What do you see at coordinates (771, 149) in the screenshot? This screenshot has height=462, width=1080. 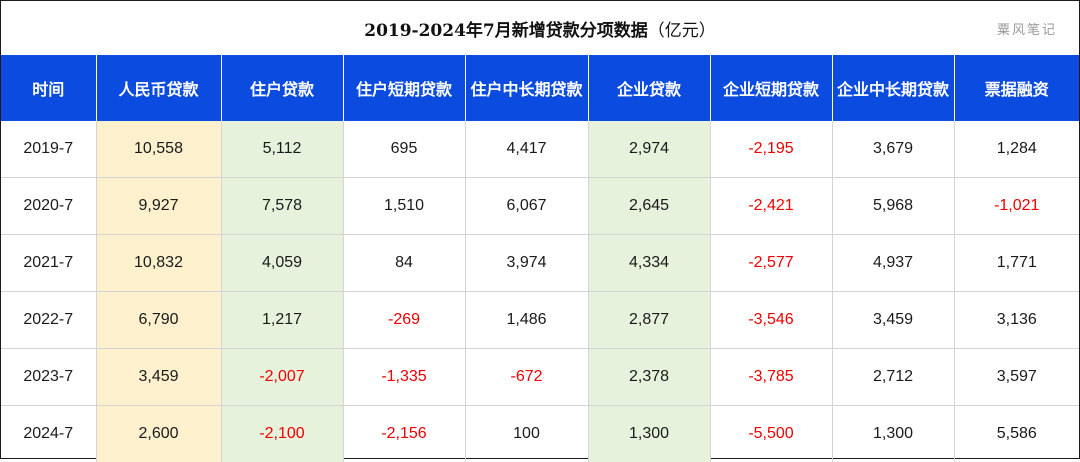 I see `value-cell: -2,195` at bounding box center [771, 149].